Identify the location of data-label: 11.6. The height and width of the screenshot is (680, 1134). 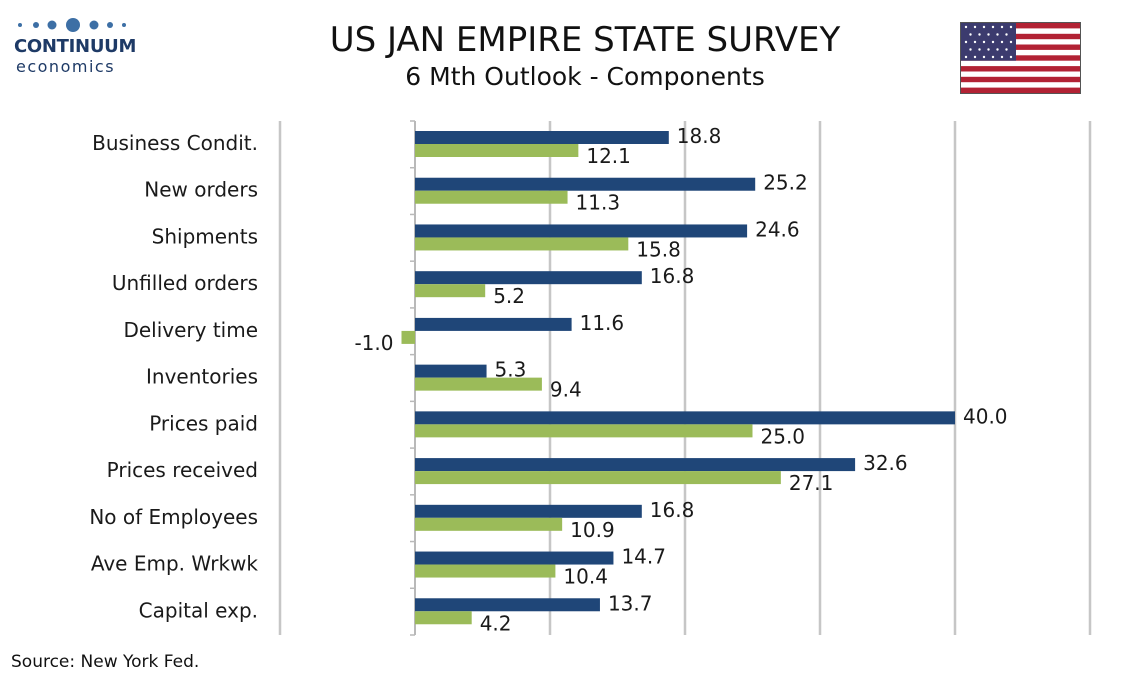
(602, 323).